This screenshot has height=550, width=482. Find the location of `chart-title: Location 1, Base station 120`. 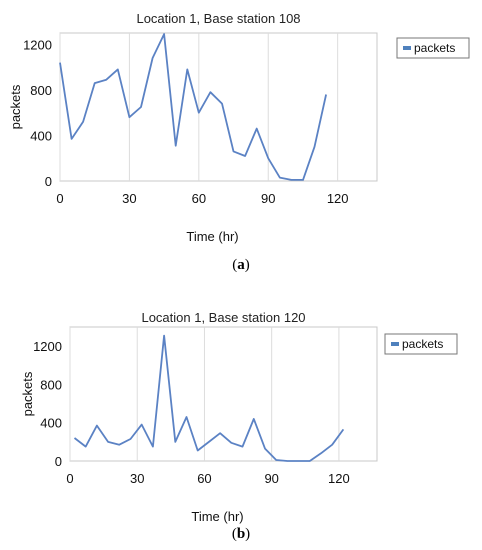

chart-title: Location 1, Base station 120 is located at coordinates (223, 317).